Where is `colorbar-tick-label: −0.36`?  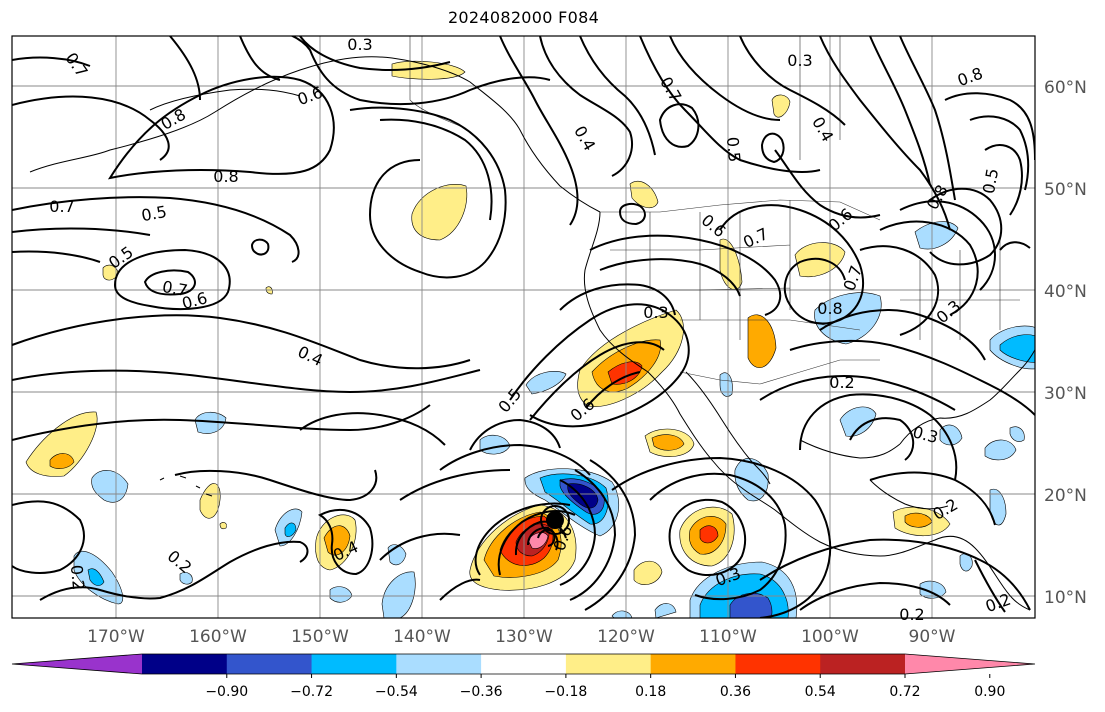 colorbar-tick-label: −0.36 is located at coordinates (481, 692).